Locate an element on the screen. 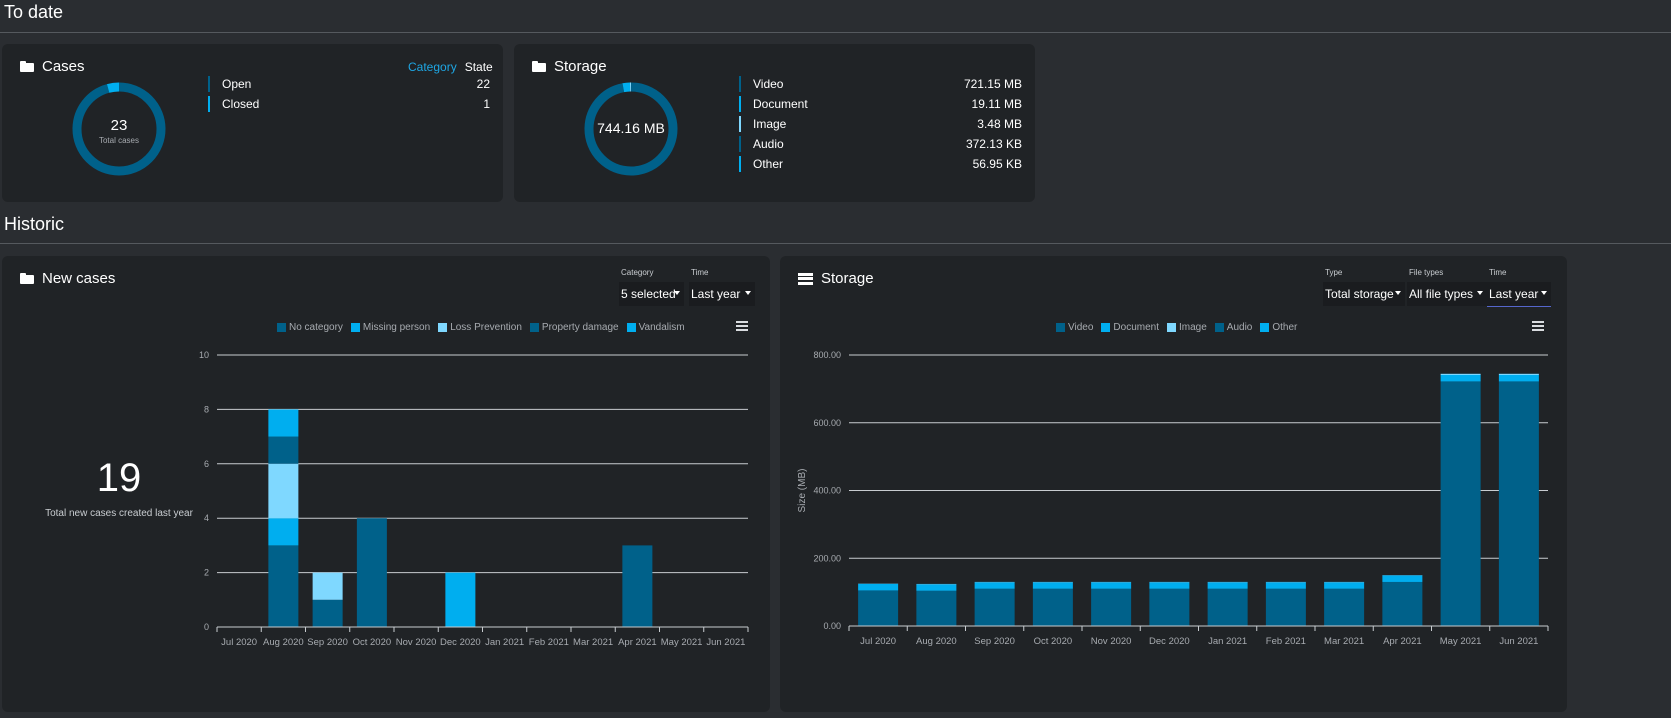 This screenshot has height=718, width=1671. legend-name: Video is located at coordinates (768, 84).